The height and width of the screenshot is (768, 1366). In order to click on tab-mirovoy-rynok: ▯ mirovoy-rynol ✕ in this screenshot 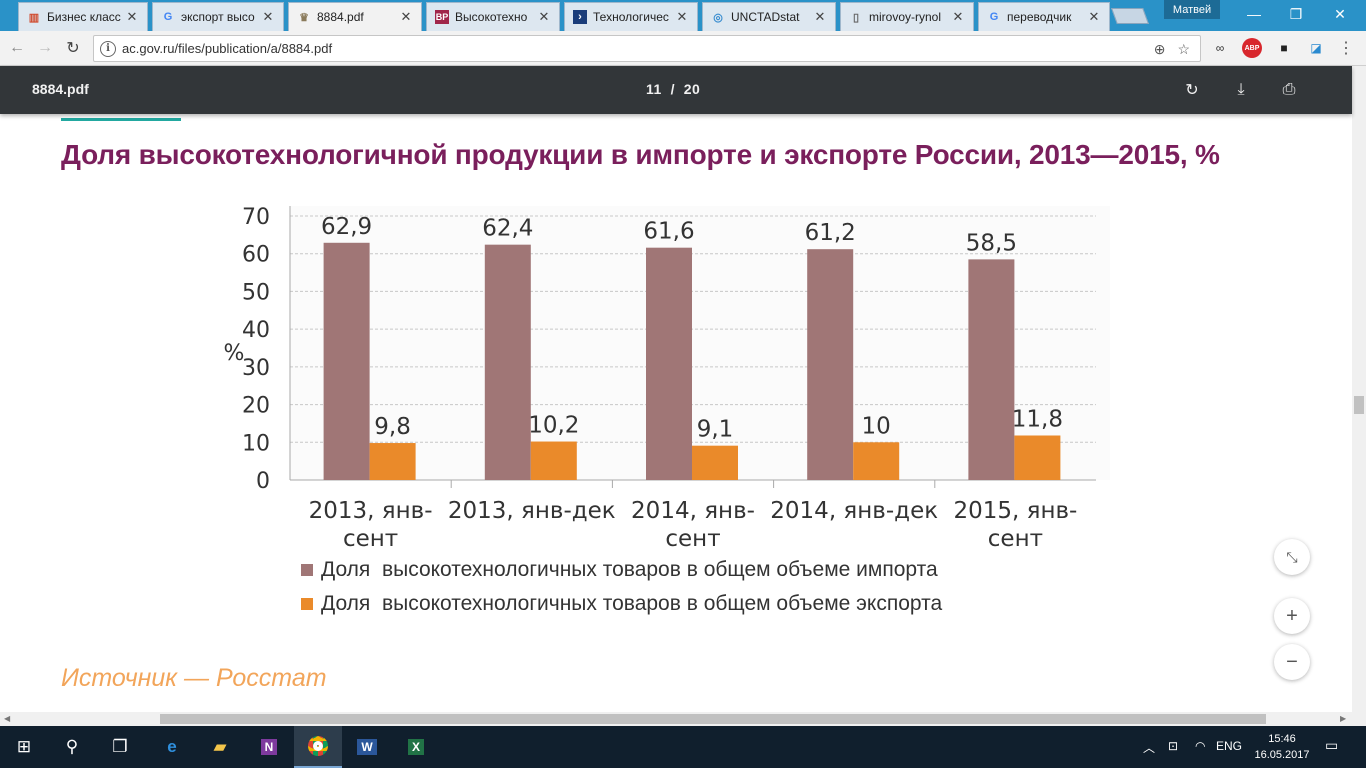, I will do `click(907, 16)`.